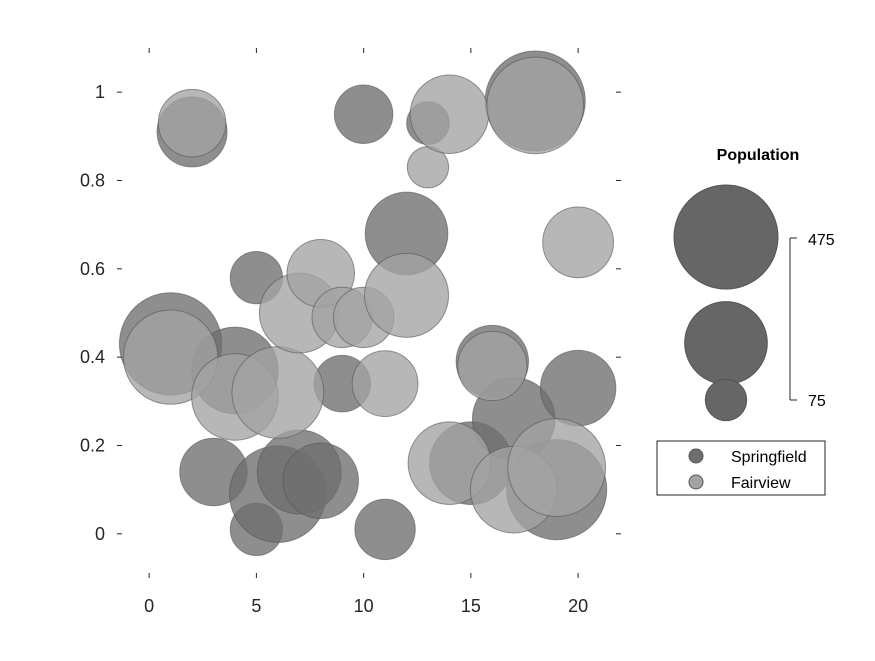  What do you see at coordinates (92, 357) in the screenshot?
I see `y-tick-label: 0.4` at bounding box center [92, 357].